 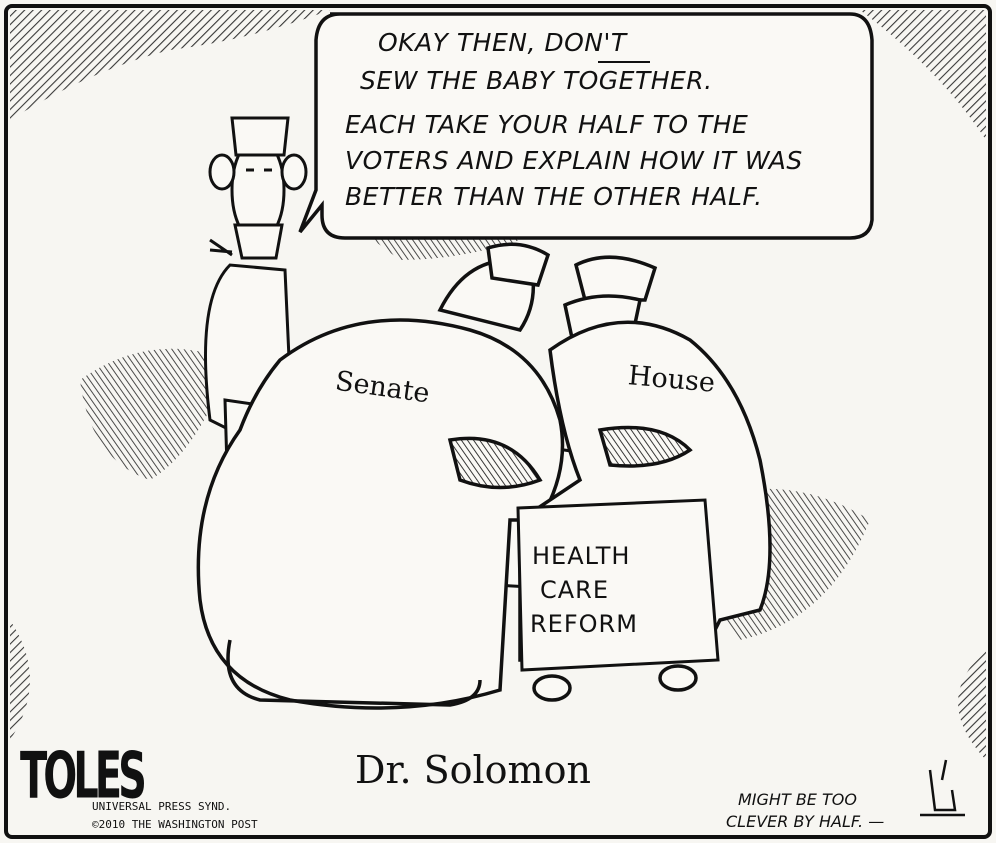 What do you see at coordinates (83, 777) in the screenshot?
I see `signature-logo: TOLES` at bounding box center [83, 777].